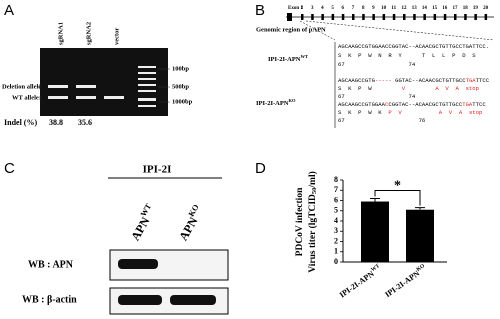 This screenshot has height=319, width=500. I want to click on sequence-segment: GGTAC--ACAACGCTGTTGCC, so click(429, 80).